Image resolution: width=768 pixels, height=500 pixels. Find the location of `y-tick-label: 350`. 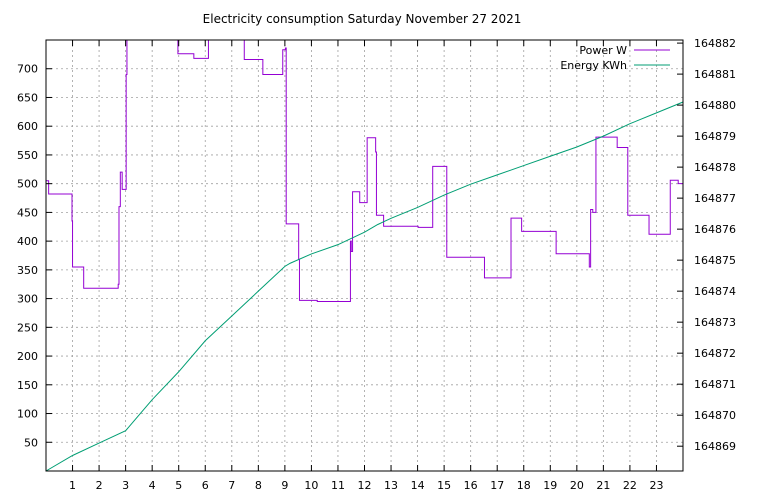

y-tick-label: 350 is located at coordinates (27, 270).